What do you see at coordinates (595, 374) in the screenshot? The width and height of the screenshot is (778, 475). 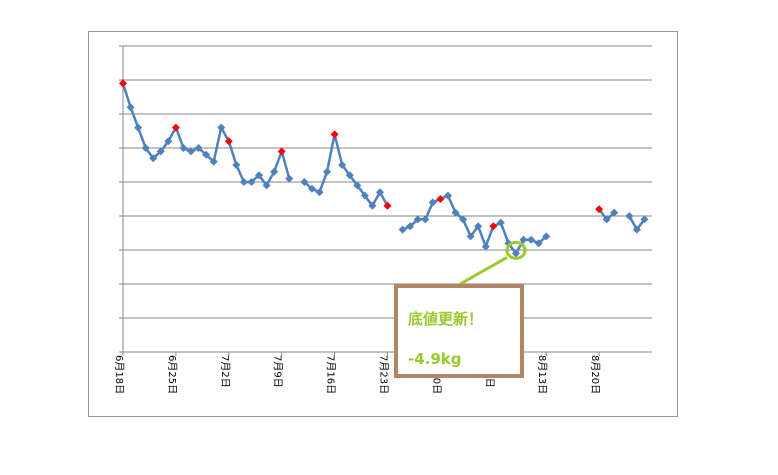 I see `x-tick-label: 8月20日` at bounding box center [595, 374].